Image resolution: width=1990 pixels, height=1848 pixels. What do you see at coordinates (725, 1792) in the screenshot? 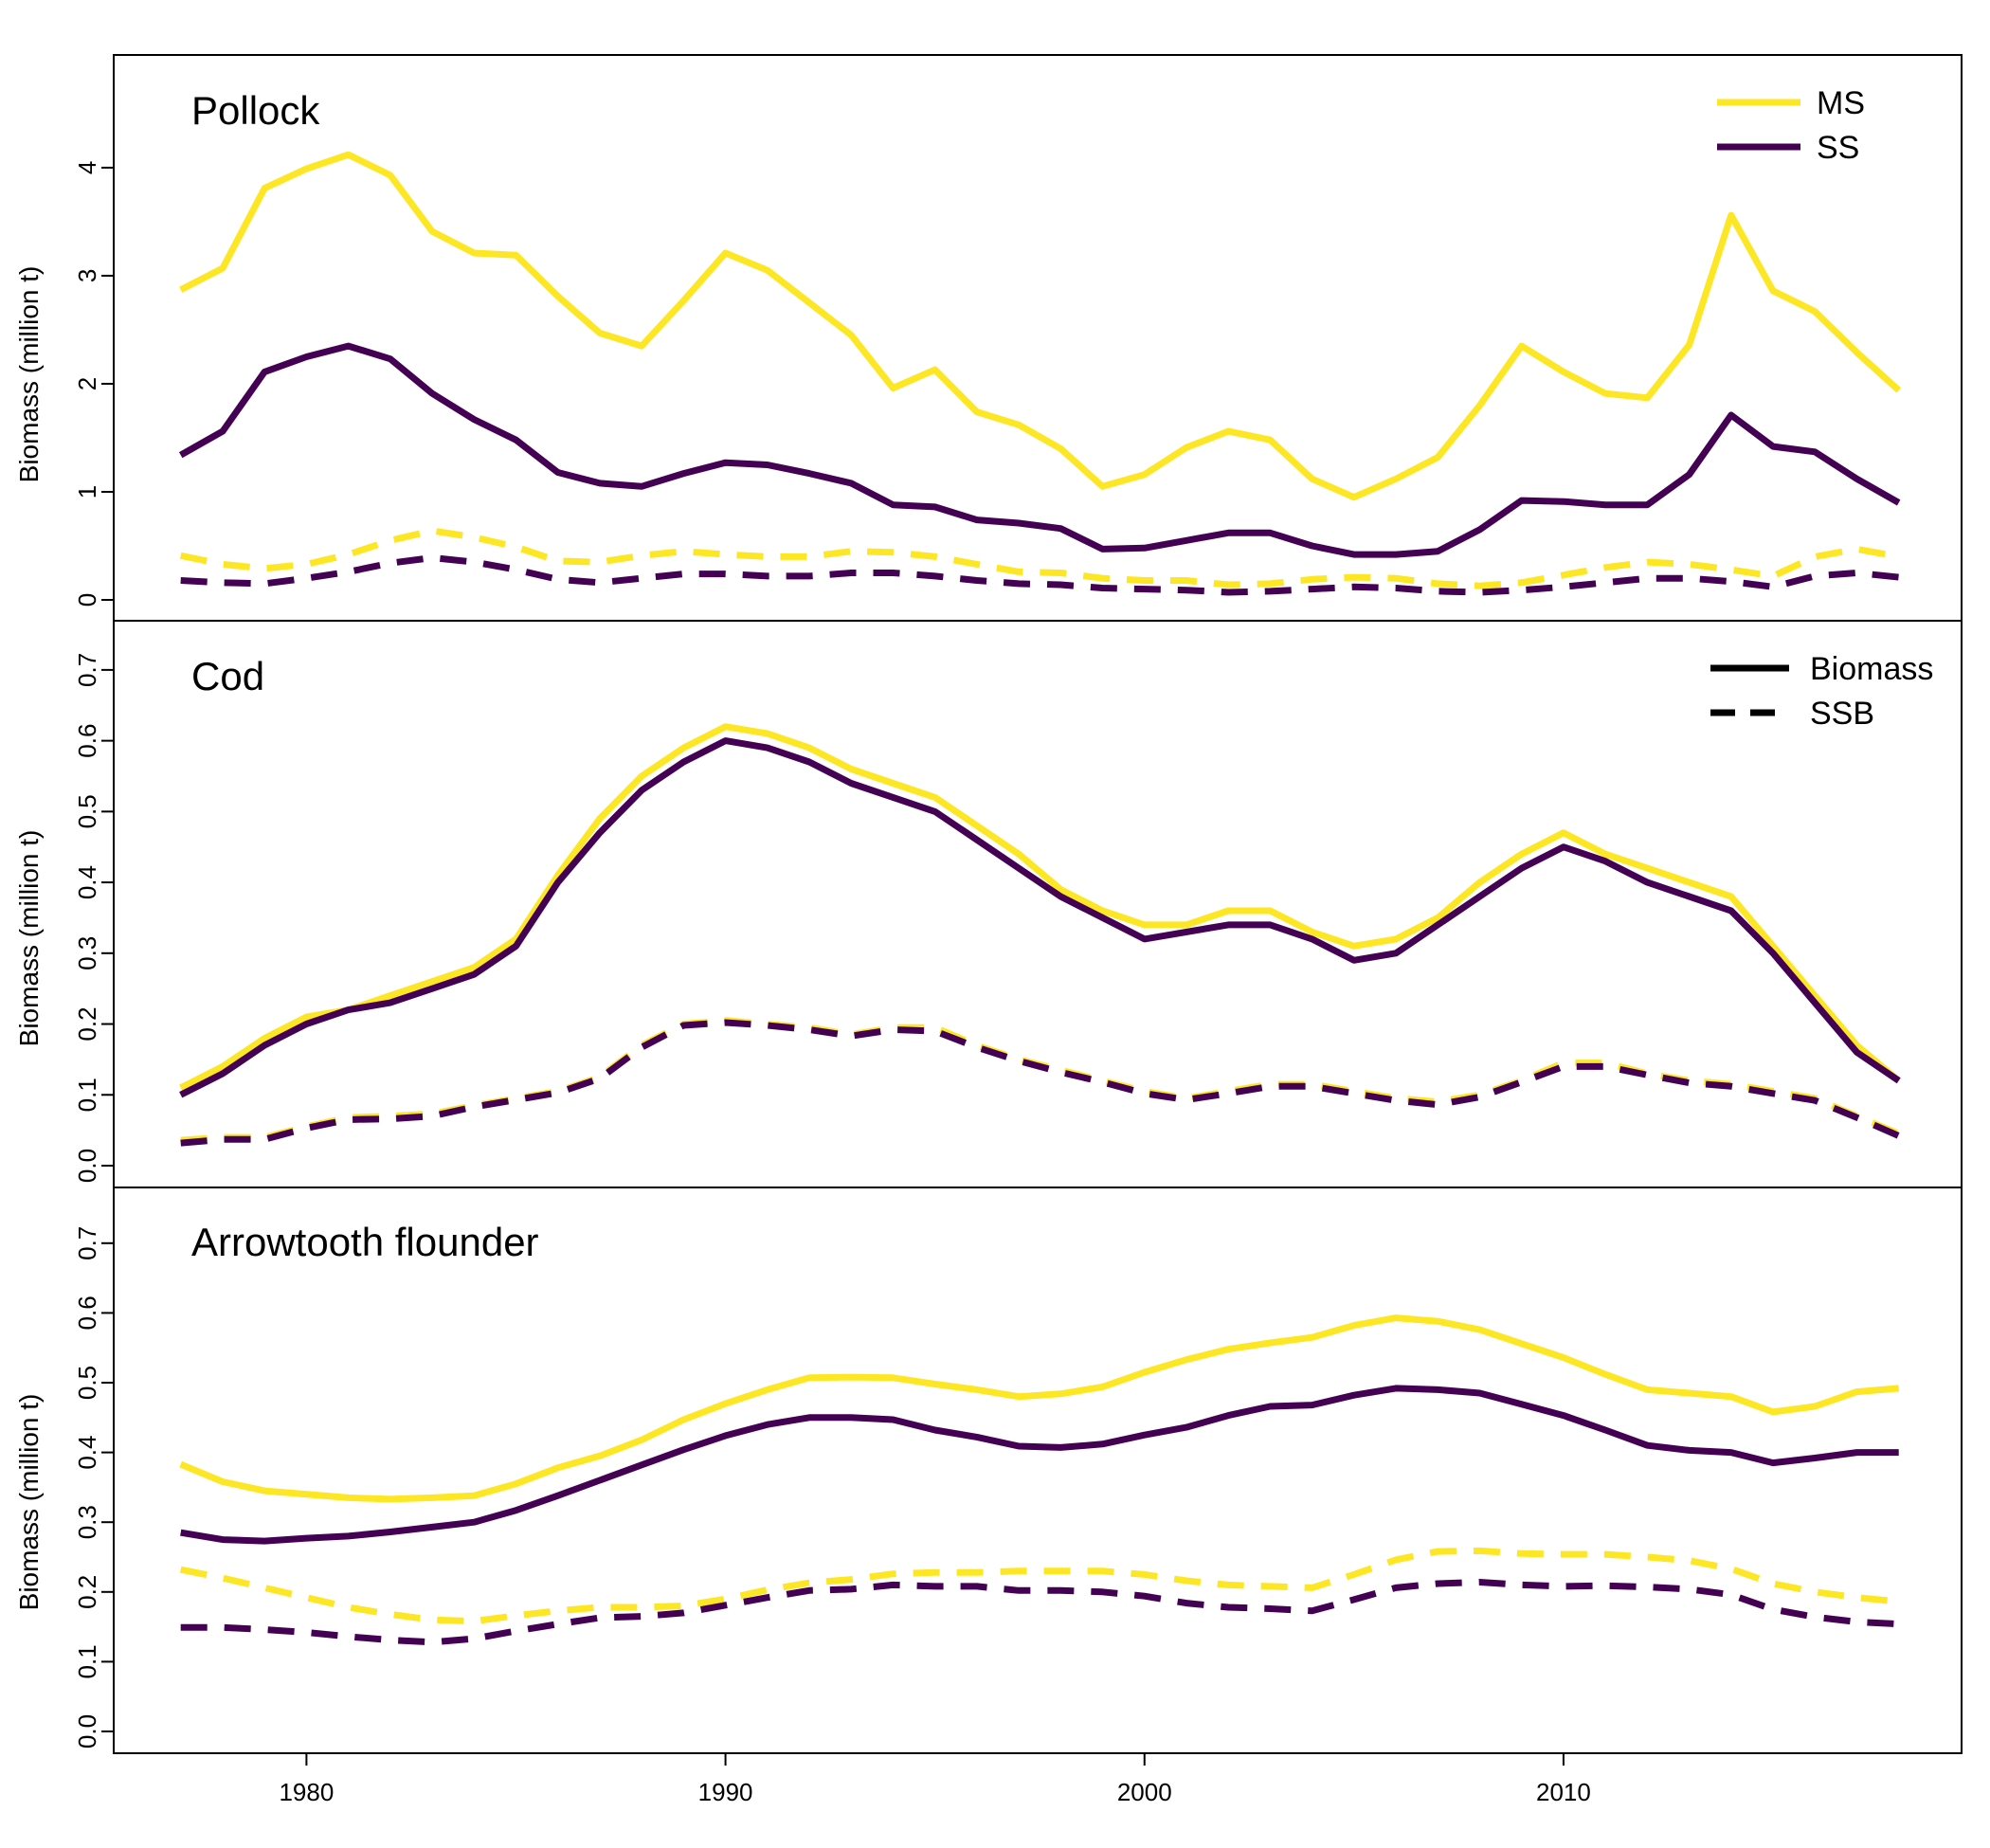
I see `x-tick-label: 1990` at bounding box center [725, 1792].